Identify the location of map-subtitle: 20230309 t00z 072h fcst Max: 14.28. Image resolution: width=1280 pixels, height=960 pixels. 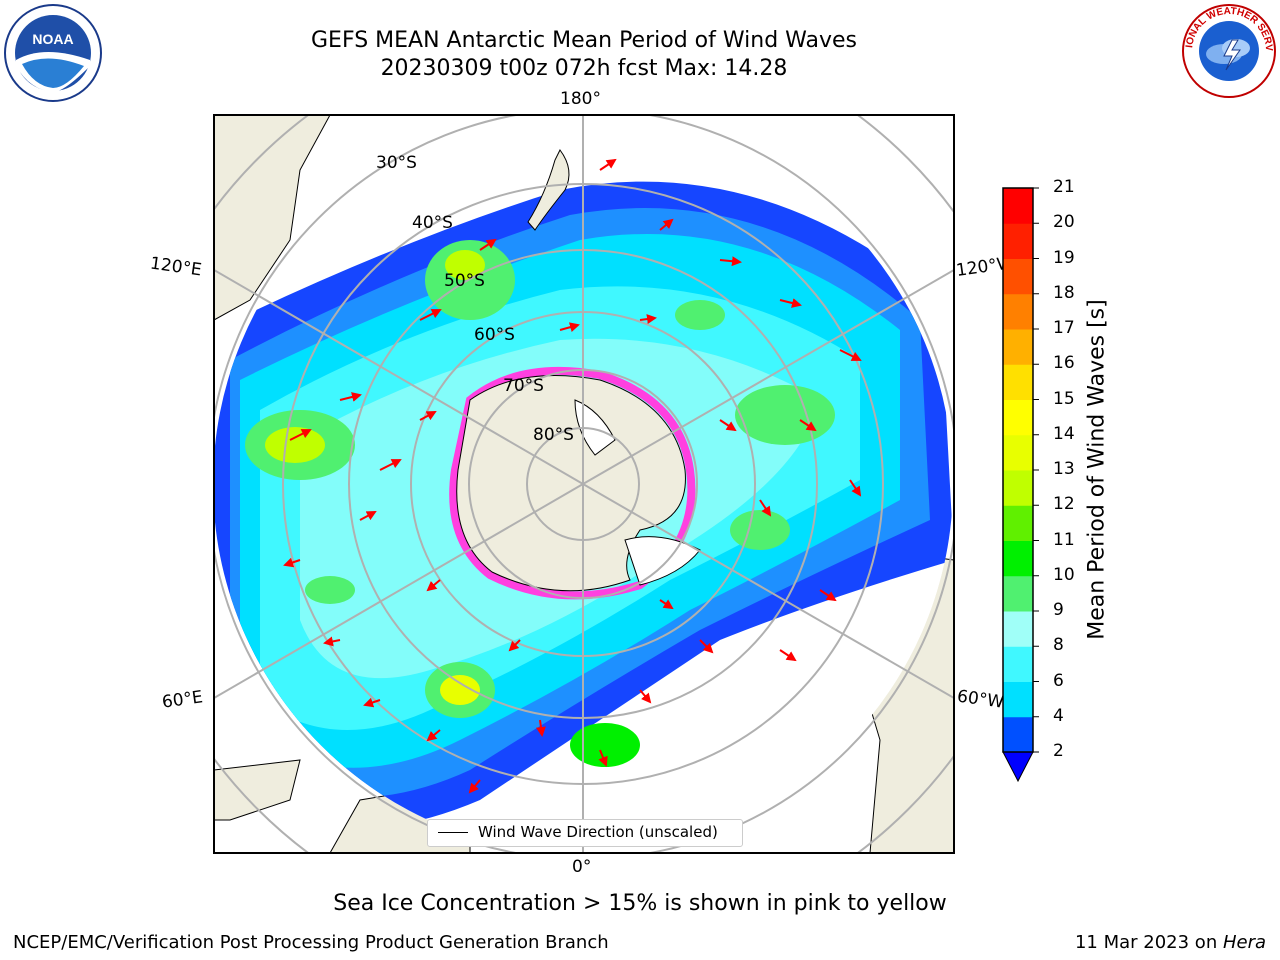
(584, 68).